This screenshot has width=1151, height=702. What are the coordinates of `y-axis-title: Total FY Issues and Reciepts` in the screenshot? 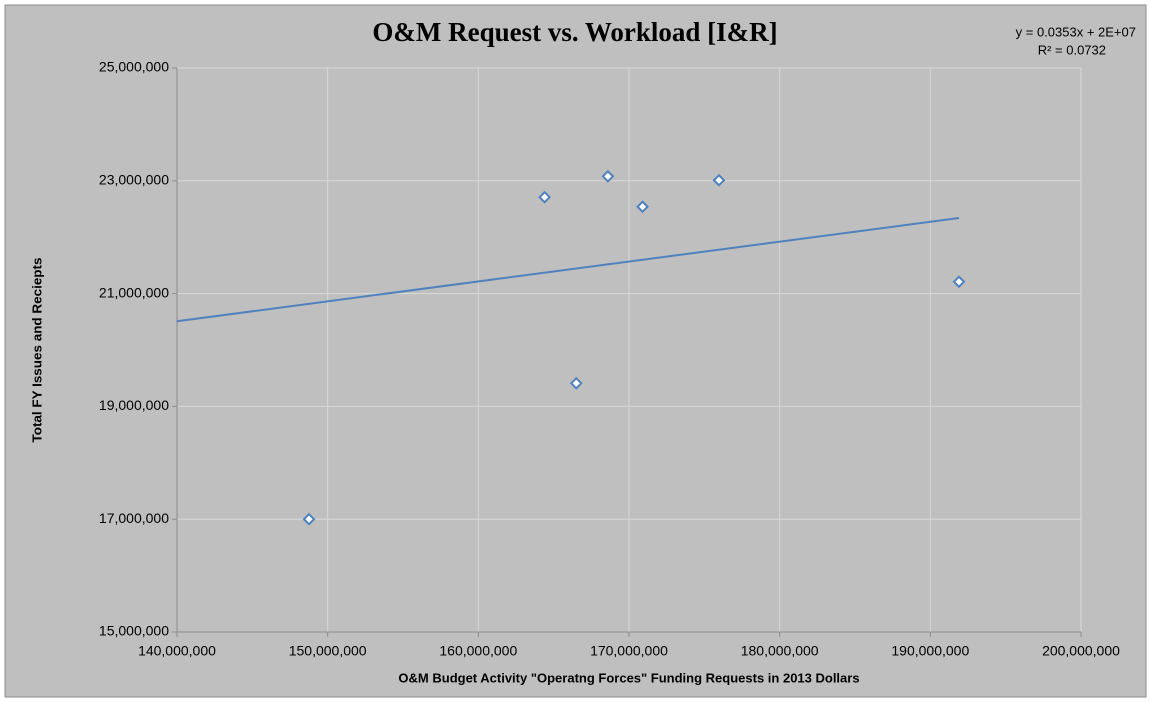 It's located at (36, 350).